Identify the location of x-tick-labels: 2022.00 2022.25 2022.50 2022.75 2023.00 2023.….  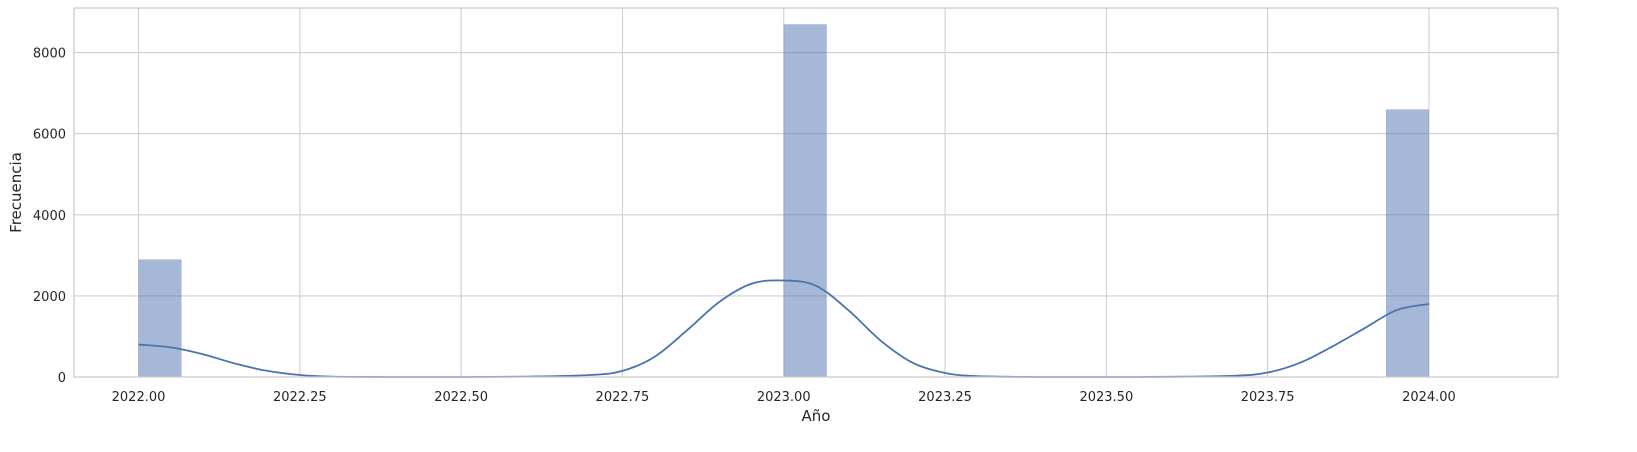
(784, 397).